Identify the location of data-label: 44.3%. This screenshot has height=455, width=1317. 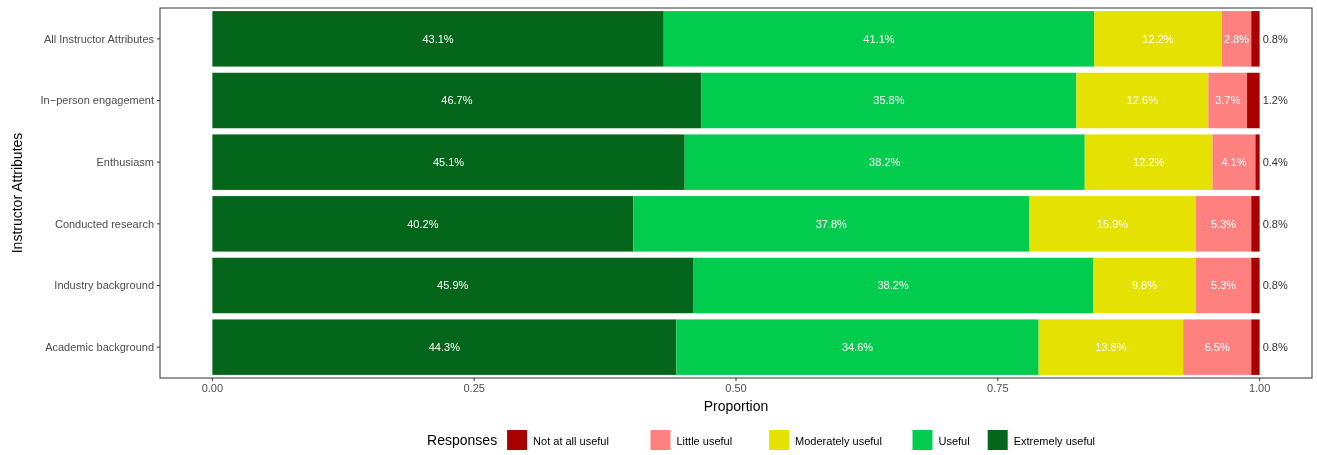
(444, 347).